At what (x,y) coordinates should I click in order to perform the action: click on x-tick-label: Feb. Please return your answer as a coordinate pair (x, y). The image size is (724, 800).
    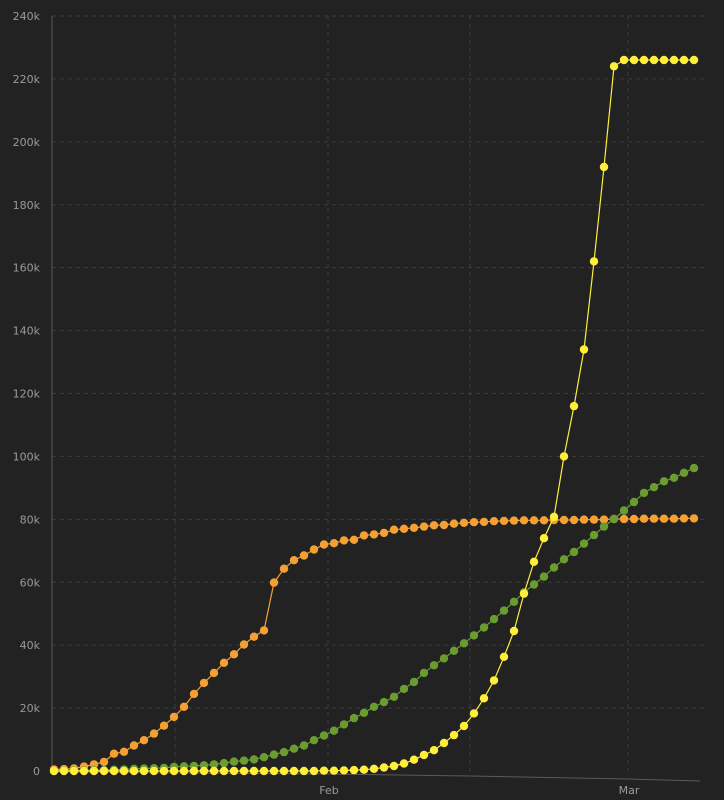
    Looking at the image, I should click on (328, 790).